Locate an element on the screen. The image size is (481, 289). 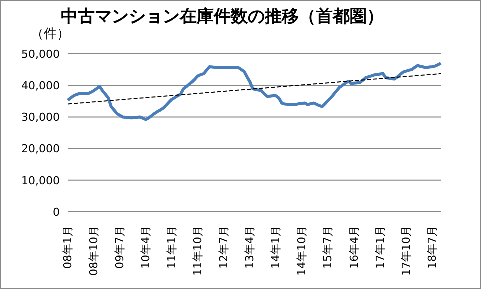
x-tick-label: 09年7月 is located at coordinates (120, 247).